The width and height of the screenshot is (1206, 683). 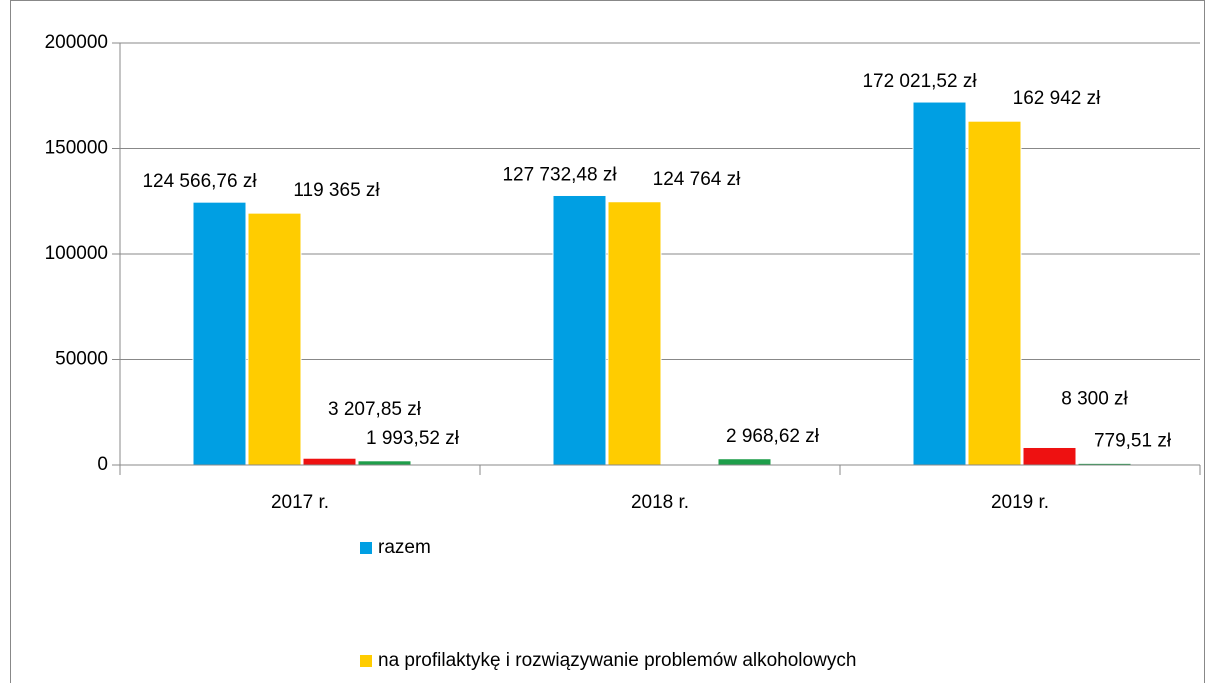 I want to click on y-tick-label: 150000, so click(x=76, y=148).